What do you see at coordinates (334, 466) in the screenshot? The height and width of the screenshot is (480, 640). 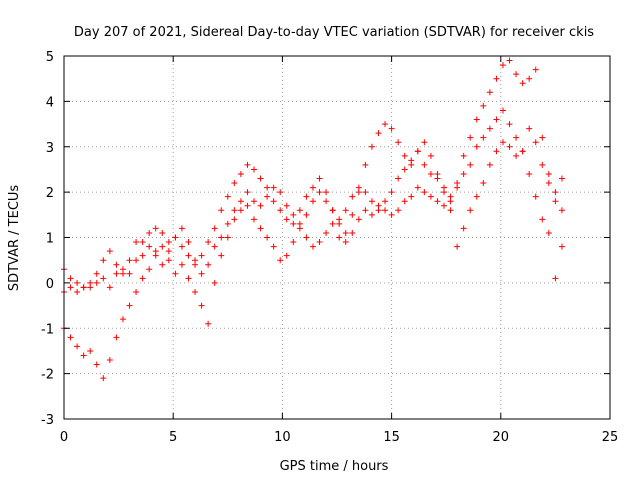 I see `x-axis-label: GPS time / hours` at bounding box center [334, 466].